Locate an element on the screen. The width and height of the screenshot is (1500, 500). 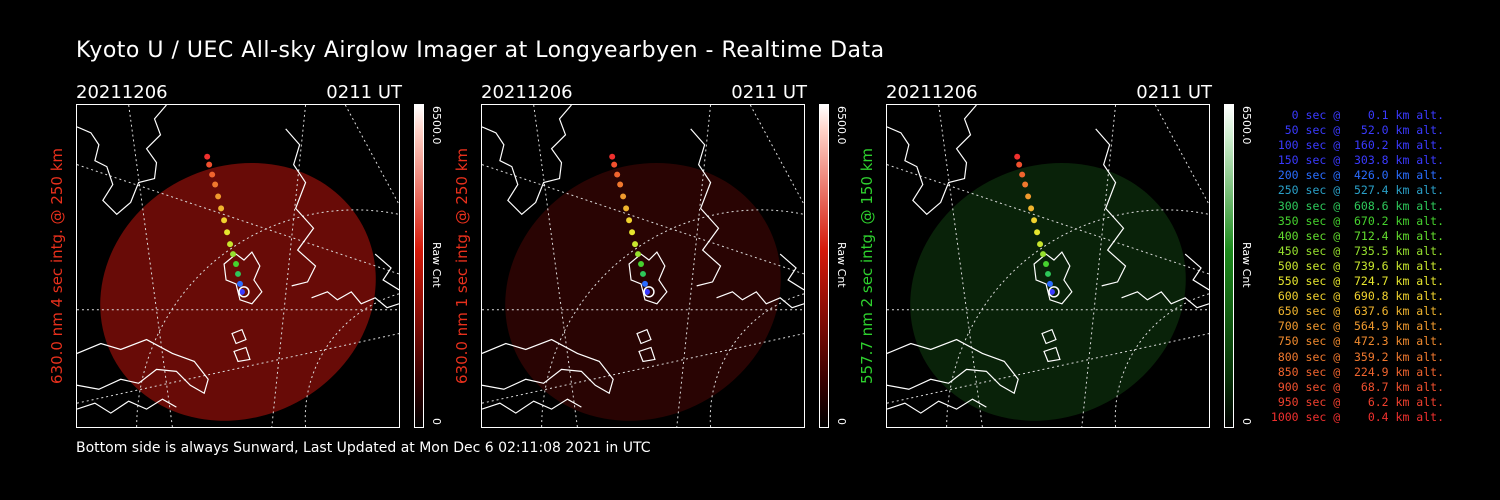
legend-row: 500 sec @ 739.6 km alt. is located at coordinates (1357, 265).